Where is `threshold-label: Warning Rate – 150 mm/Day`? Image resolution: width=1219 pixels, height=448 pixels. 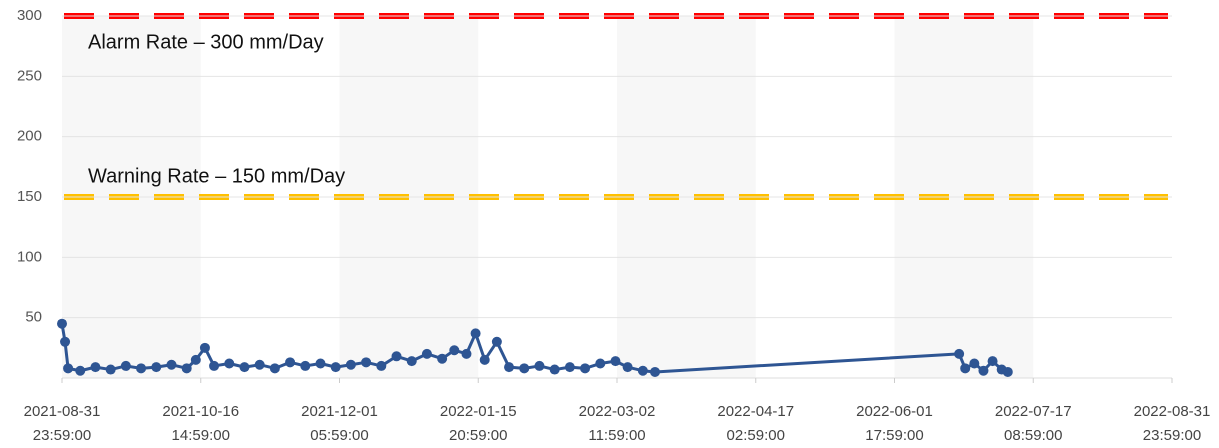 threshold-label: Warning Rate – 150 mm/Day is located at coordinates (216, 176).